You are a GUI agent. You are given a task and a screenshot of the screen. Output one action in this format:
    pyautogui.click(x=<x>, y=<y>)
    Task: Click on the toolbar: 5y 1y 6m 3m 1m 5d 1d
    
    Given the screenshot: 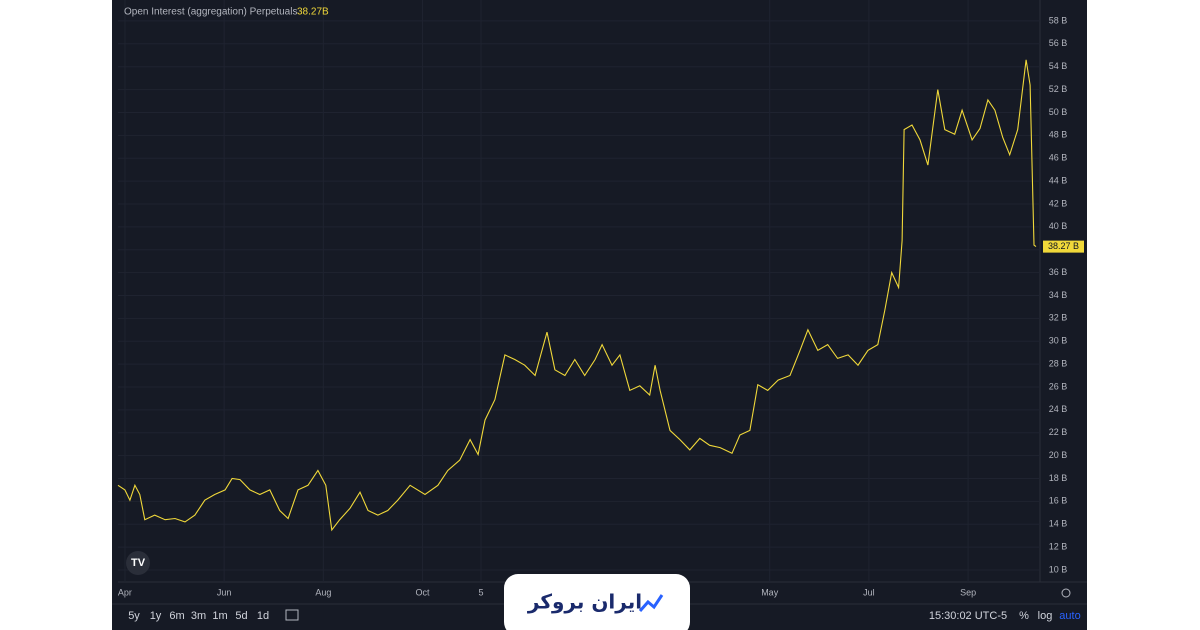 What is the action you would take?
    pyautogui.click(x=198, y=616)
    